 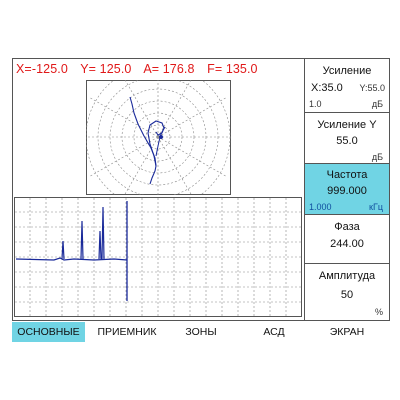 I want to click on panel-gain-unit: дБ, so click(x=377, y=104).